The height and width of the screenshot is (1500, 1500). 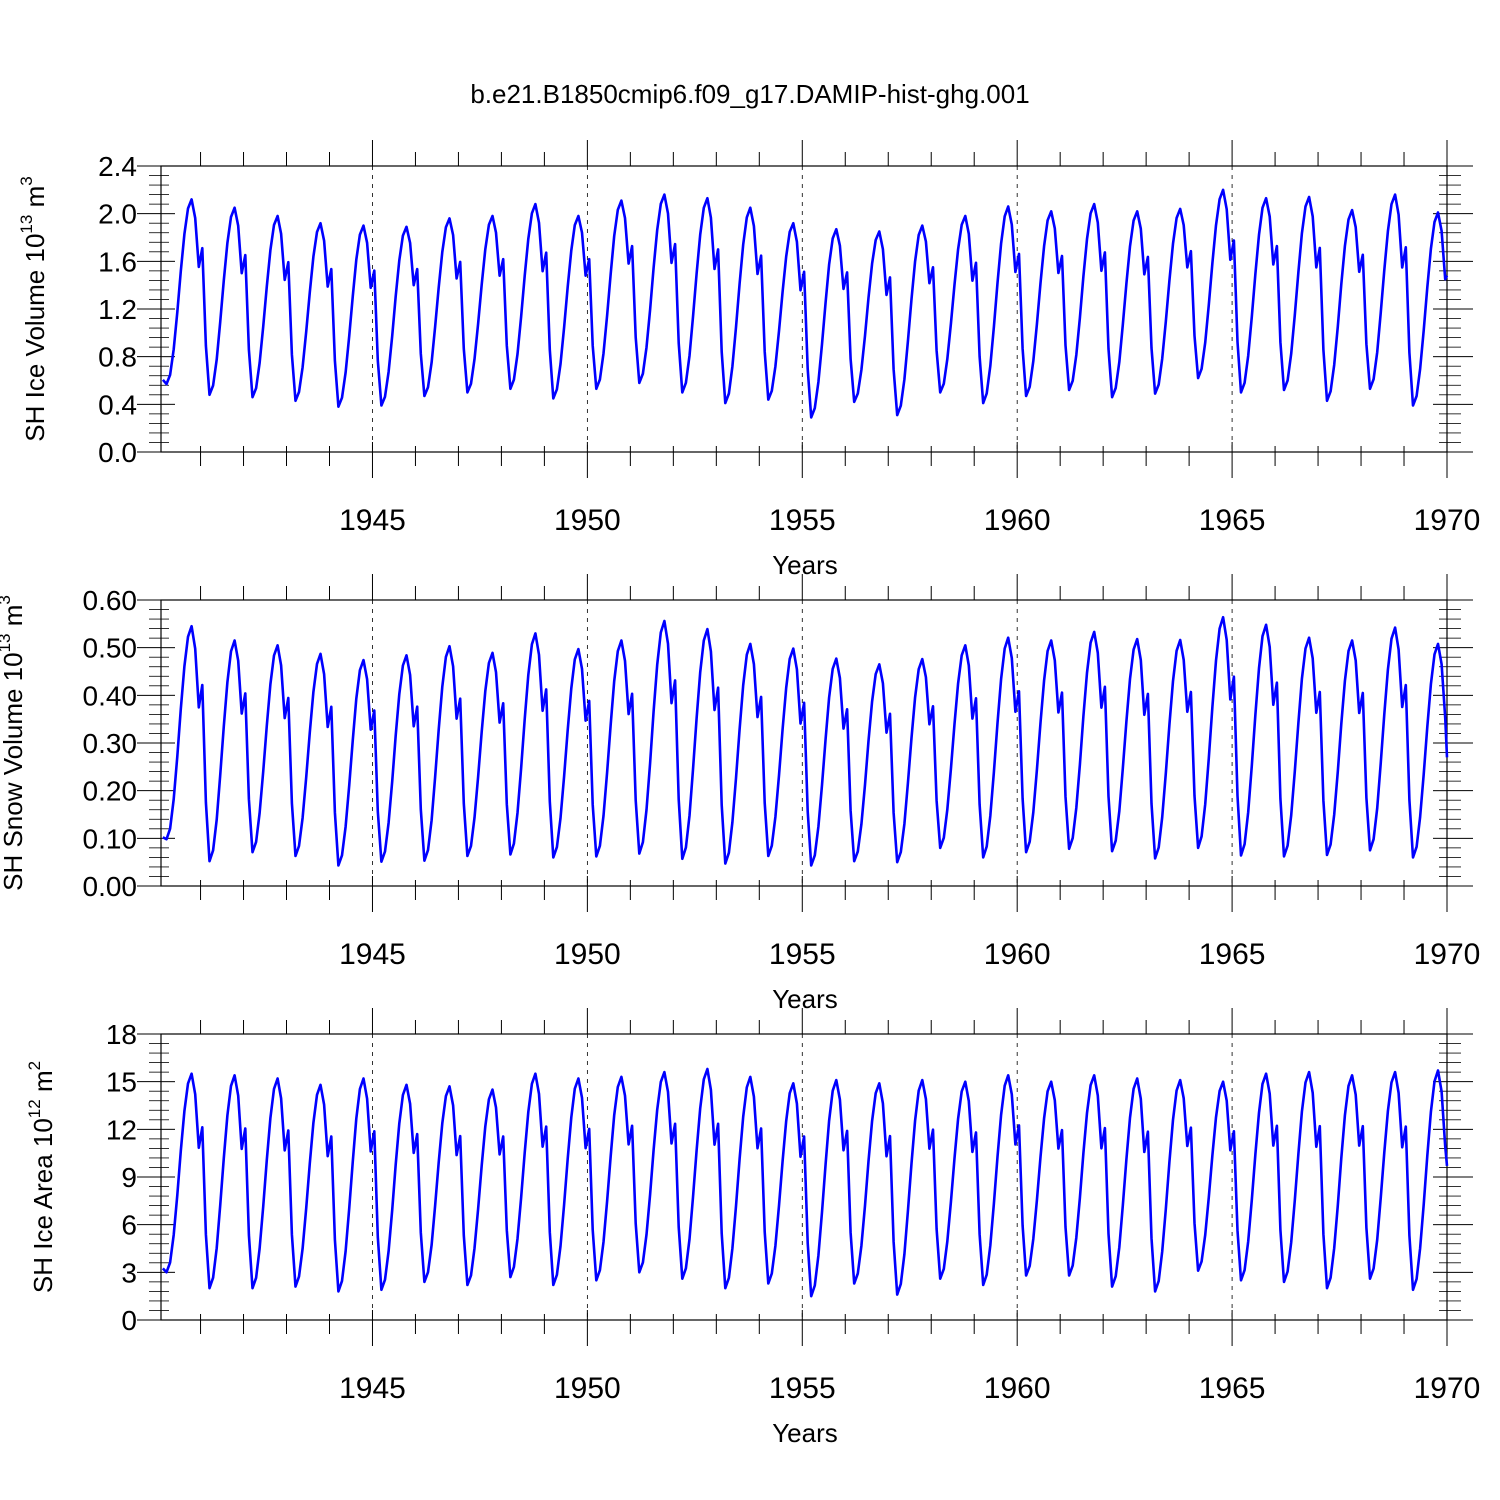 What do you see at coordinates (805, 303) in the screenshot?
I see `series-line-sh-ice-volume` at bounding box center [805, 303].